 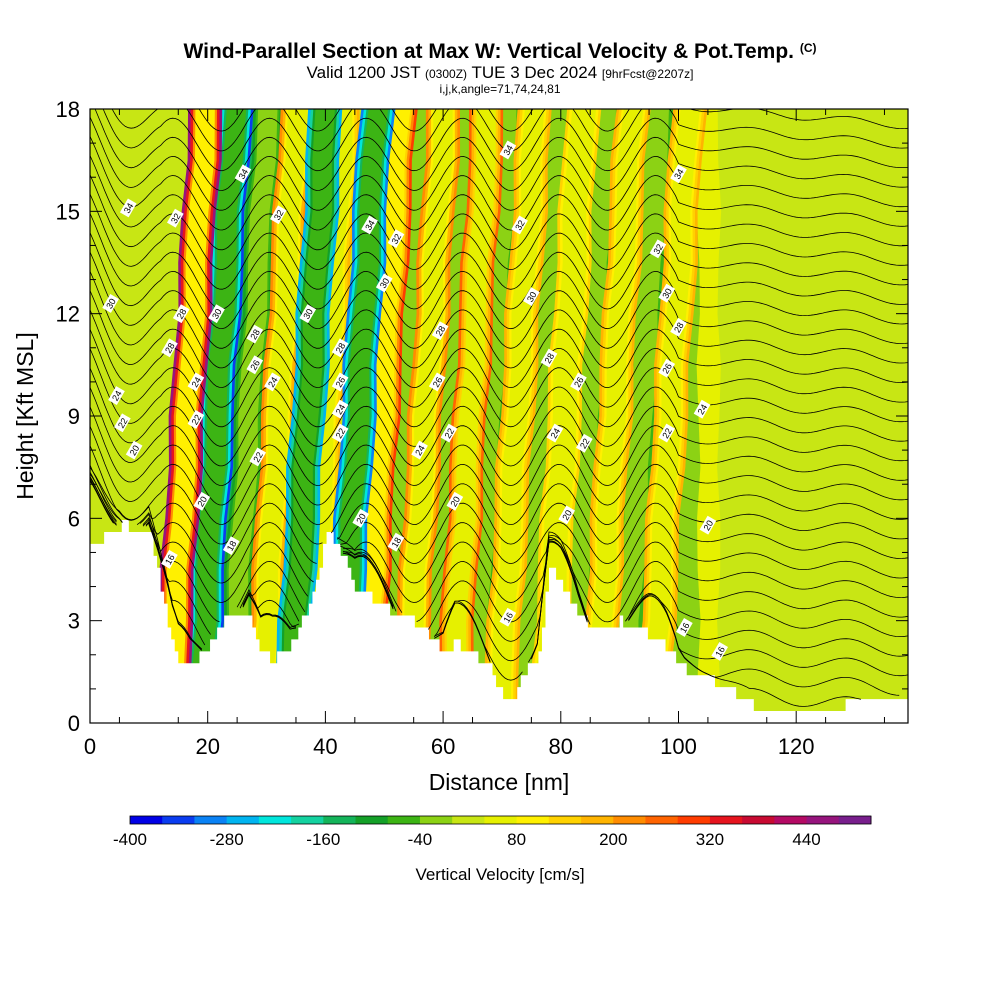 What do you see at coordinates (647, 74) in the screenshot?
I see `forecast-info: [9hrFcst@2207z]` at bounding box center [647, 74].